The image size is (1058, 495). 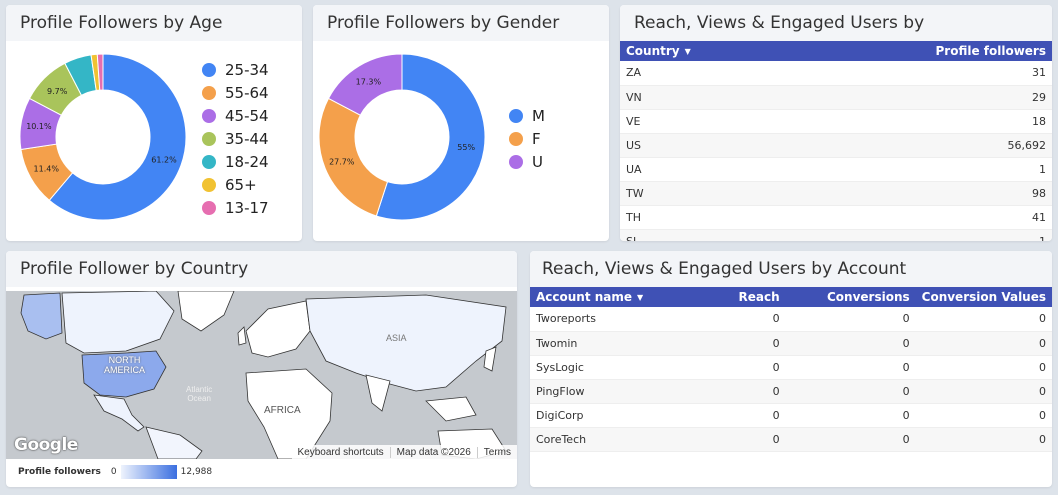 I want to click on country-column-header: Country ▼, so click(x=703, y=51).